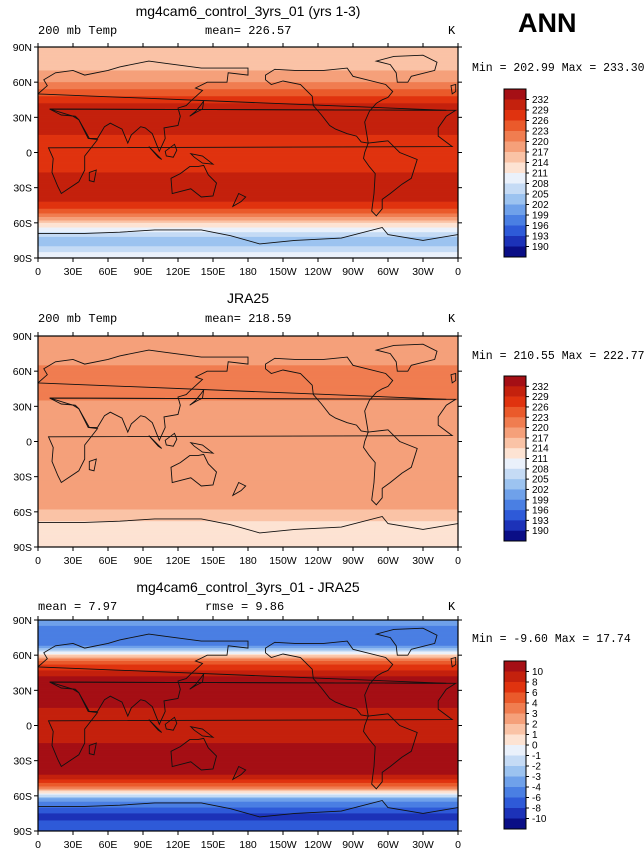 The height and width of the screenshot is (858, 644). What do you see at coordinates (540, 521) in the screenshot?
I see `colorbar-label: 193` at bounding box center [540, 521].